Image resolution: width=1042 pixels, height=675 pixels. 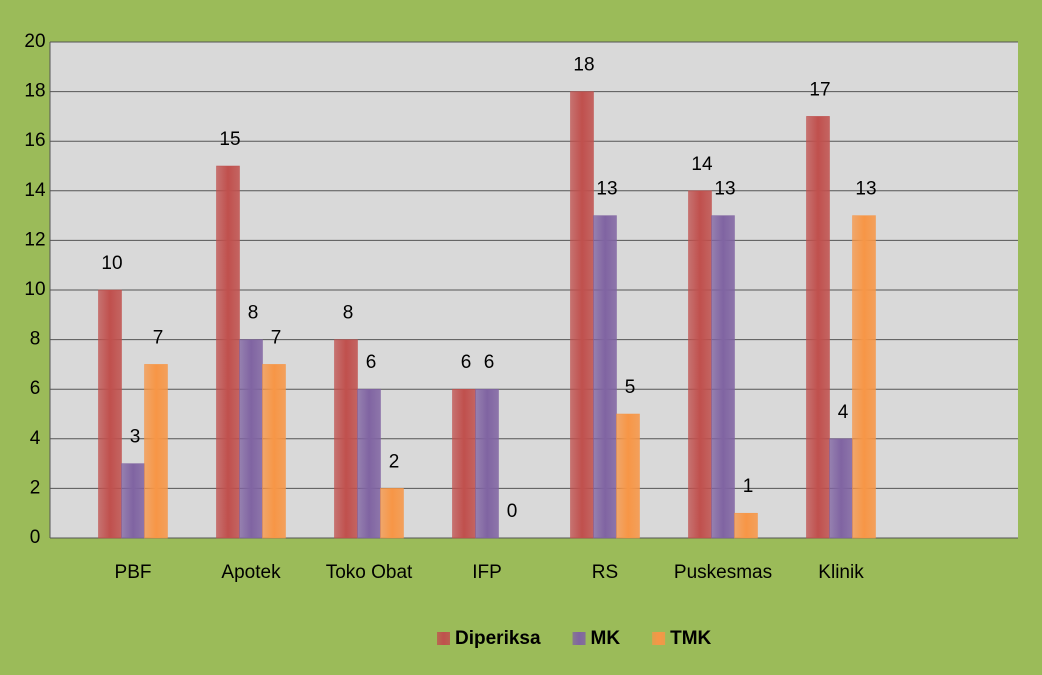 I want to click on y-tick-label: 14, so click(x=35, y=190).